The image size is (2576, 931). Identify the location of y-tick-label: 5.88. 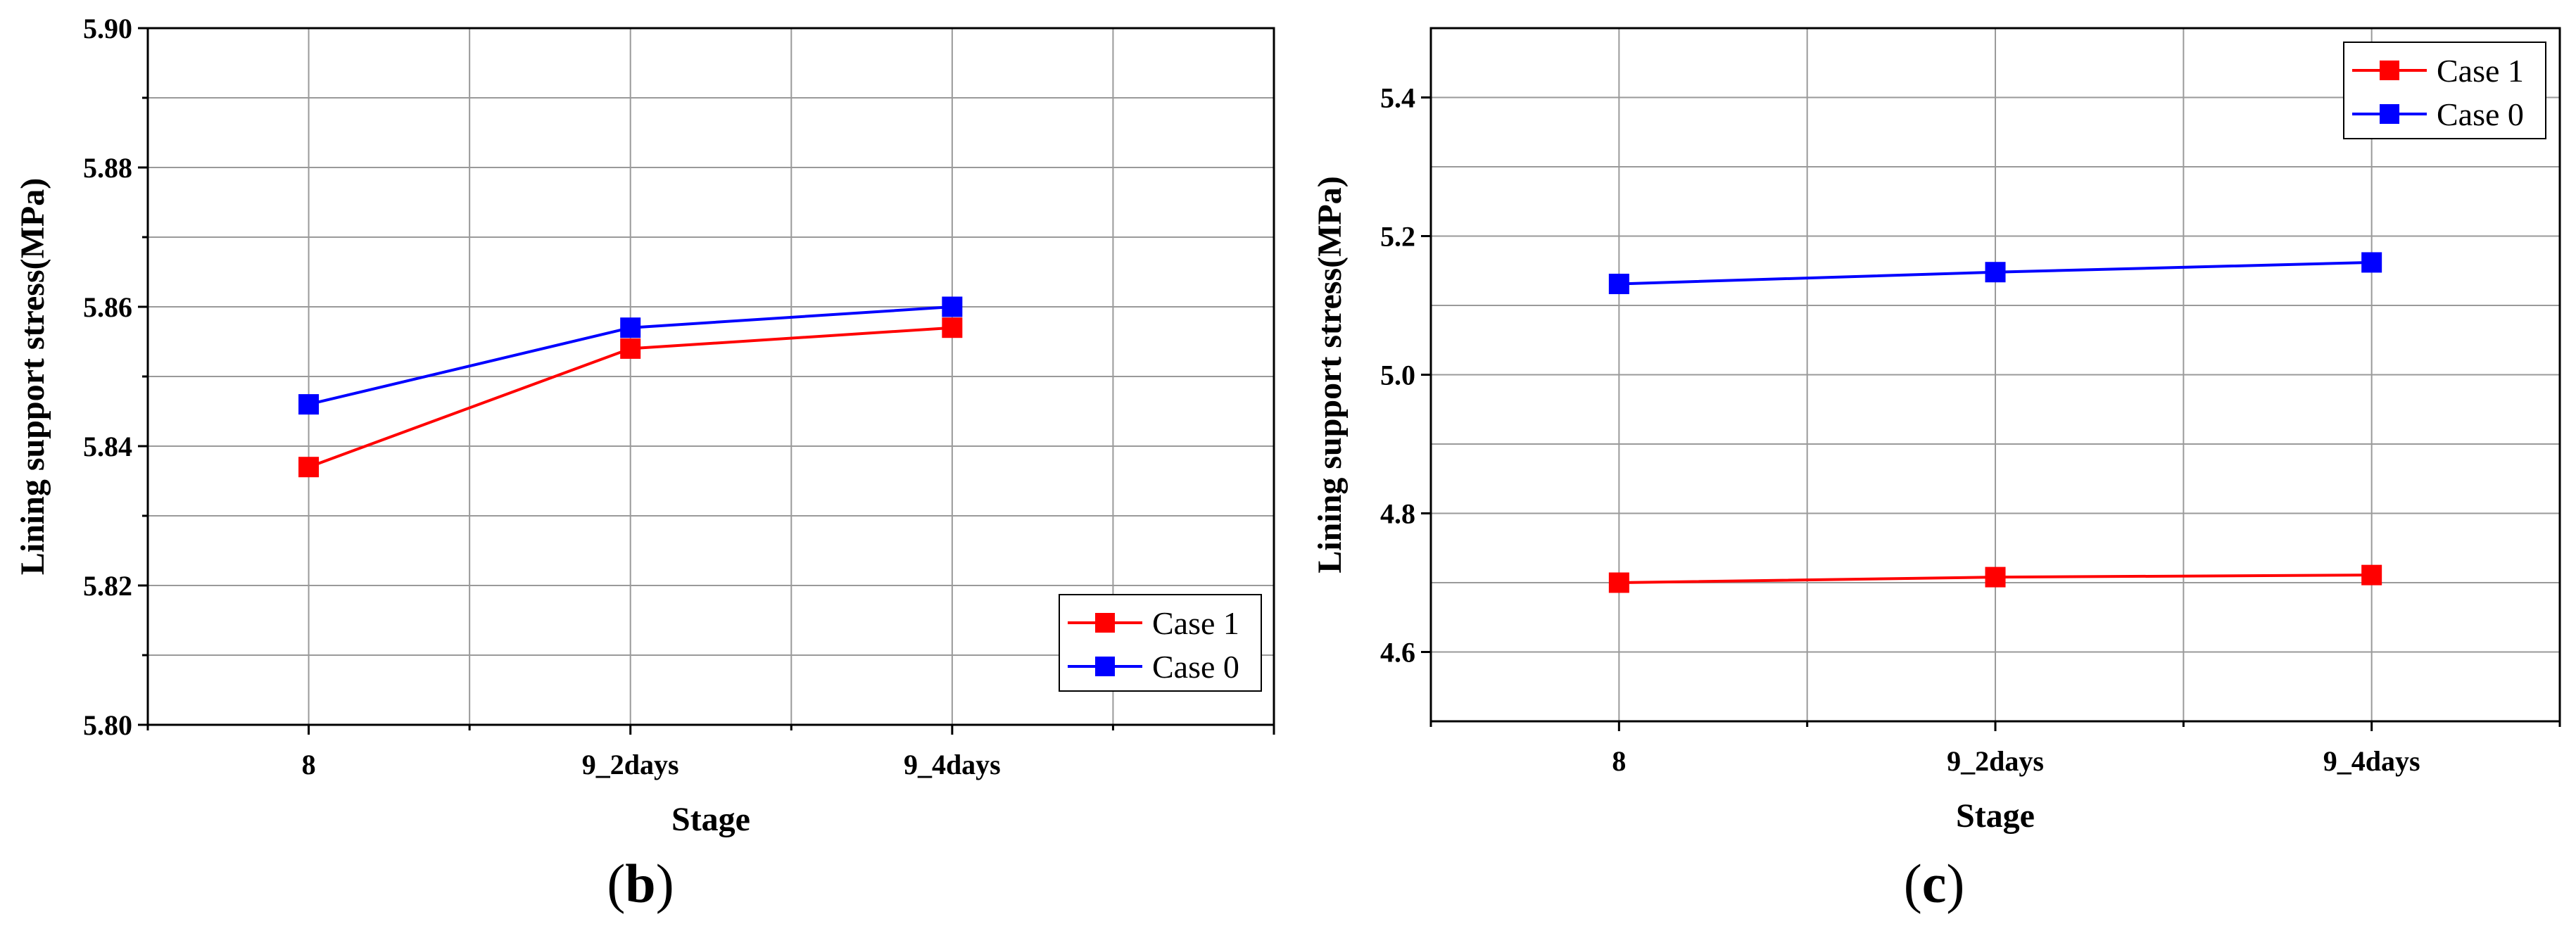
(107, 168).